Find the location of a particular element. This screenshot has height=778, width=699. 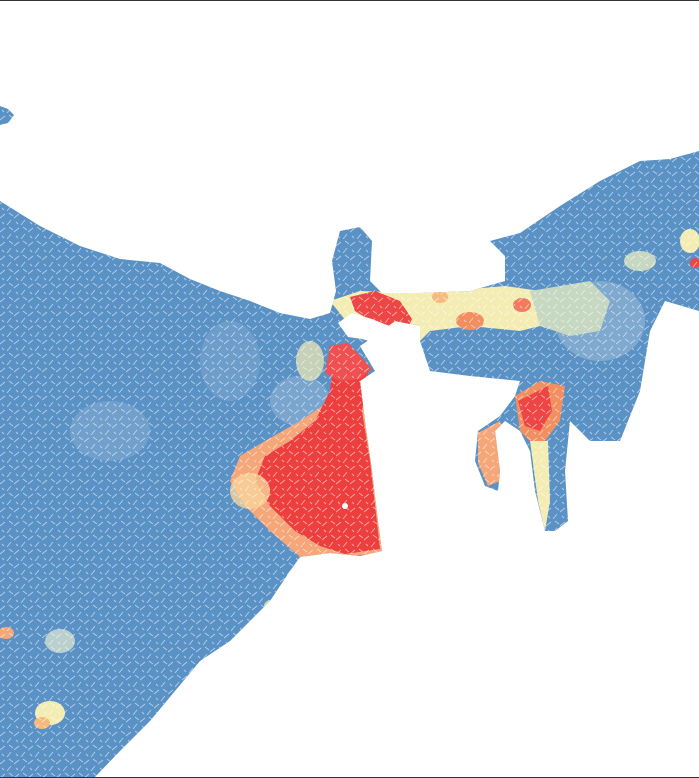

inland-water-gap is located at coordinates (379, 333).